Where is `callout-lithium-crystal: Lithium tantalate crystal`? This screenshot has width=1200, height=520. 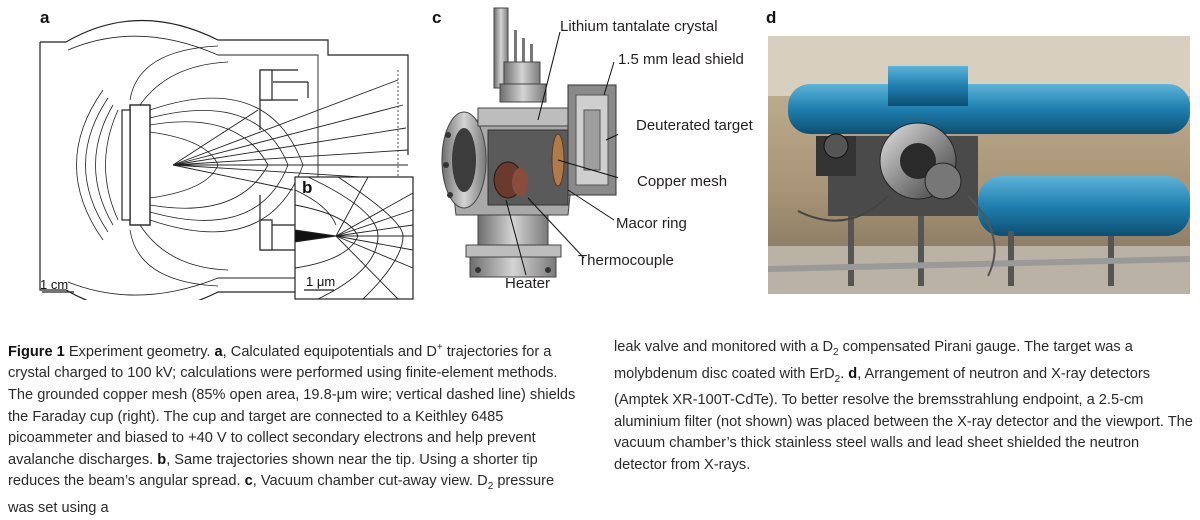
callout-lithium-crystal: Lithium tantalate crystal is located at coordinates (639, 26).